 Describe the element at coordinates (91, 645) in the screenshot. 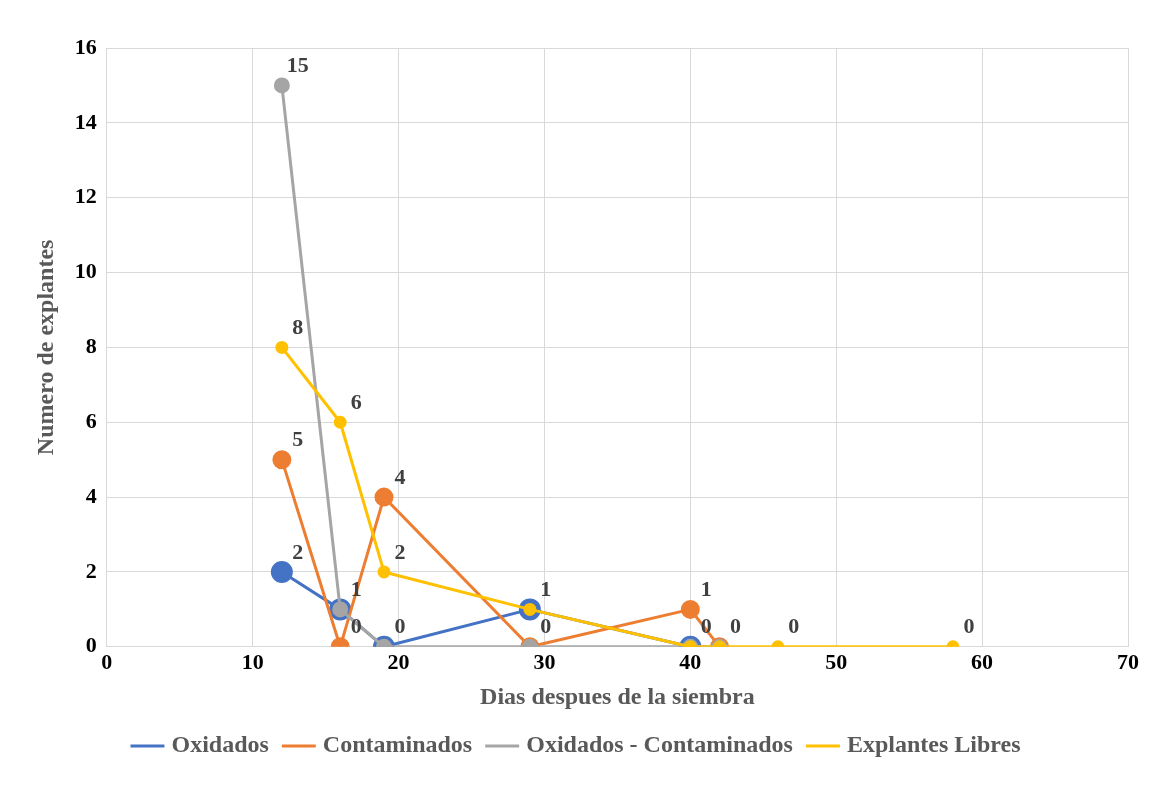

I see `y-tick-label: 0` at that location.